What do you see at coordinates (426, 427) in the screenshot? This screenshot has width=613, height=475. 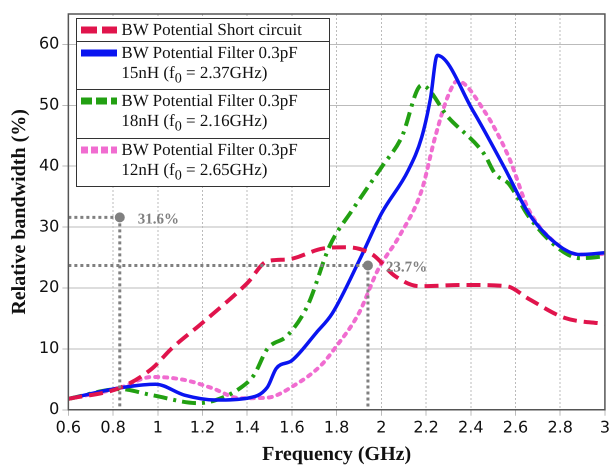 I see `x-tick-label: 2.2` at bounding box center [426, 427].